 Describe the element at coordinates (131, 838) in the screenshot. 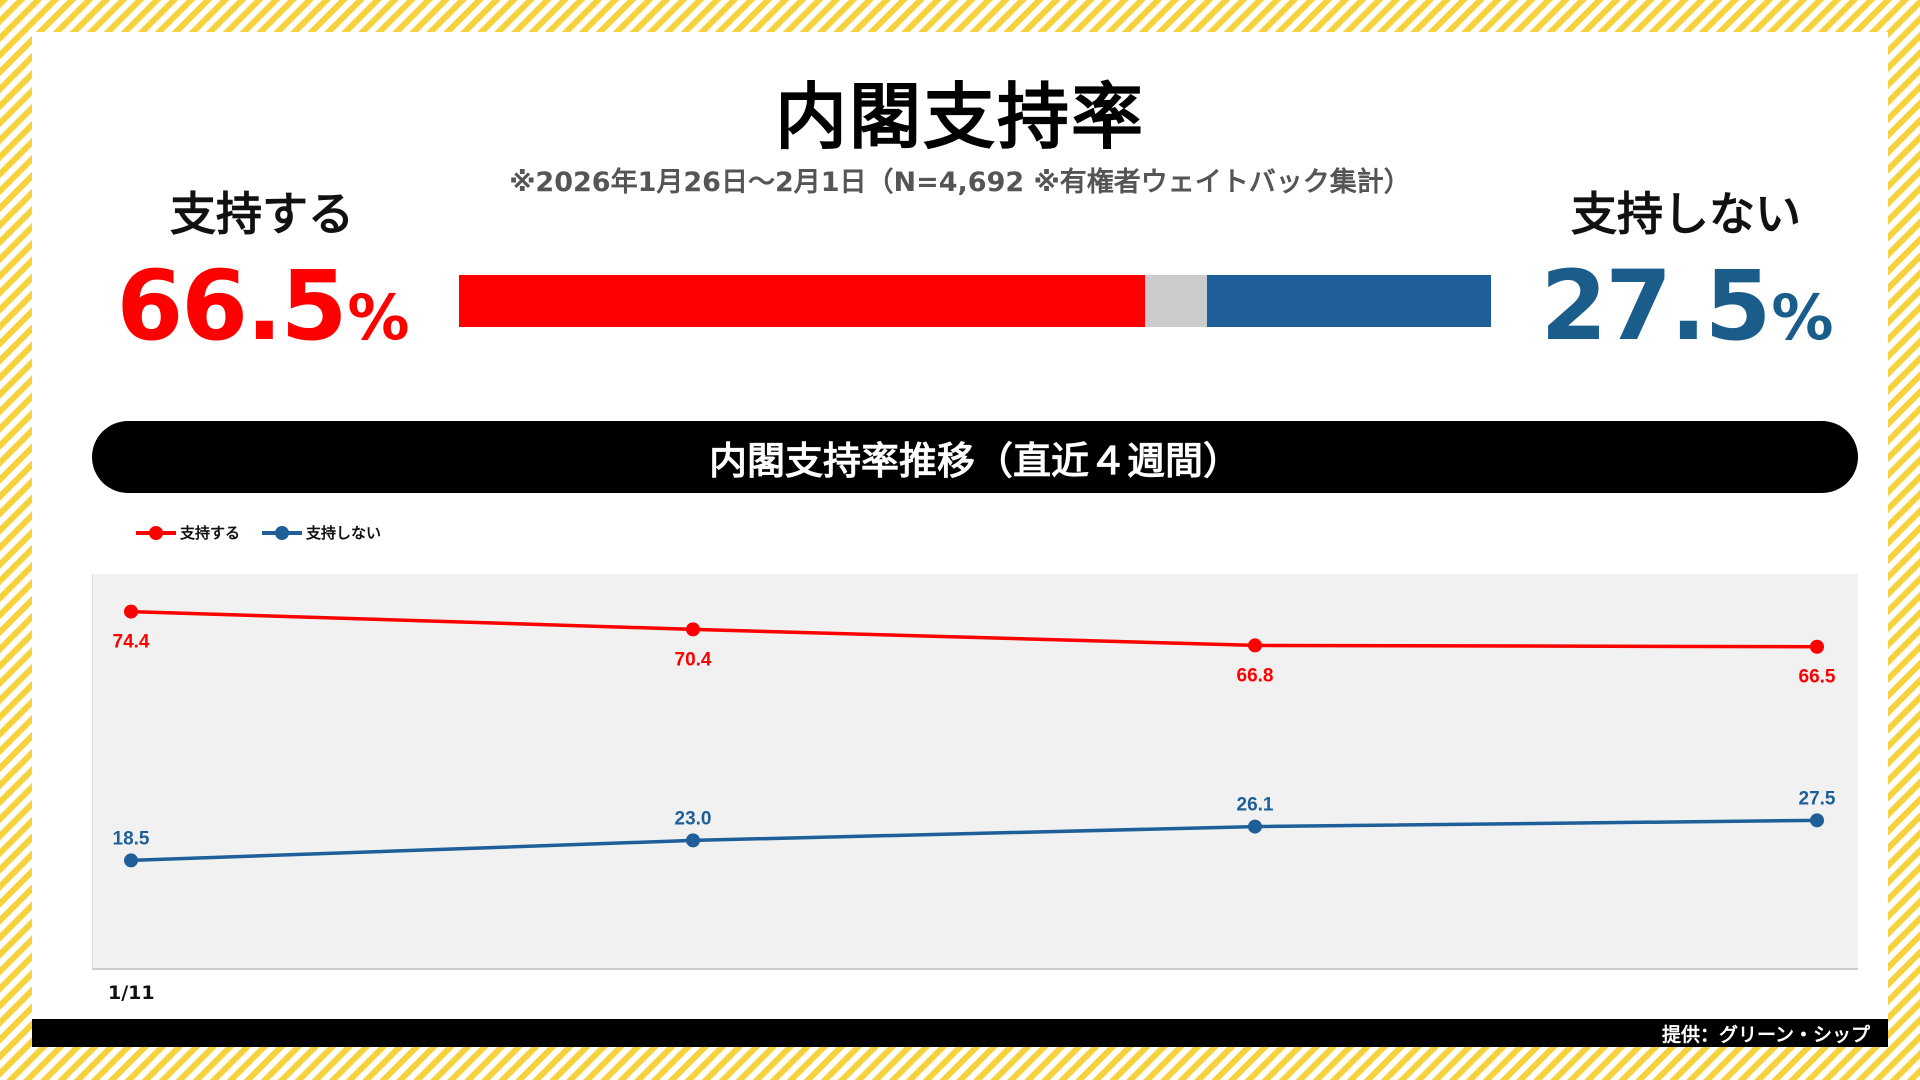

I see `data-label: 18.5` at that location.